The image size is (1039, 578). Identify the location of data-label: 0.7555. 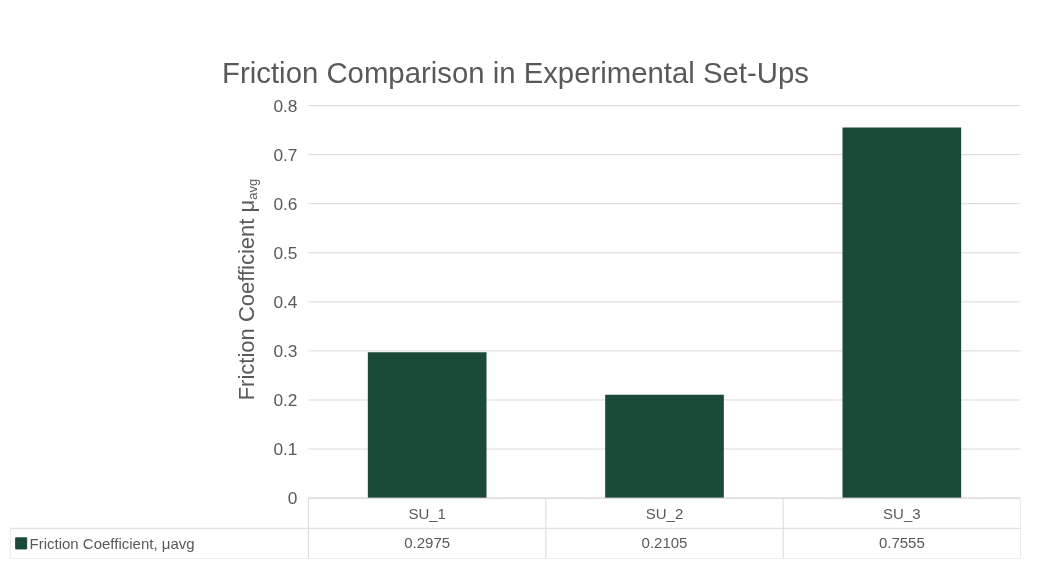
(901, 543).